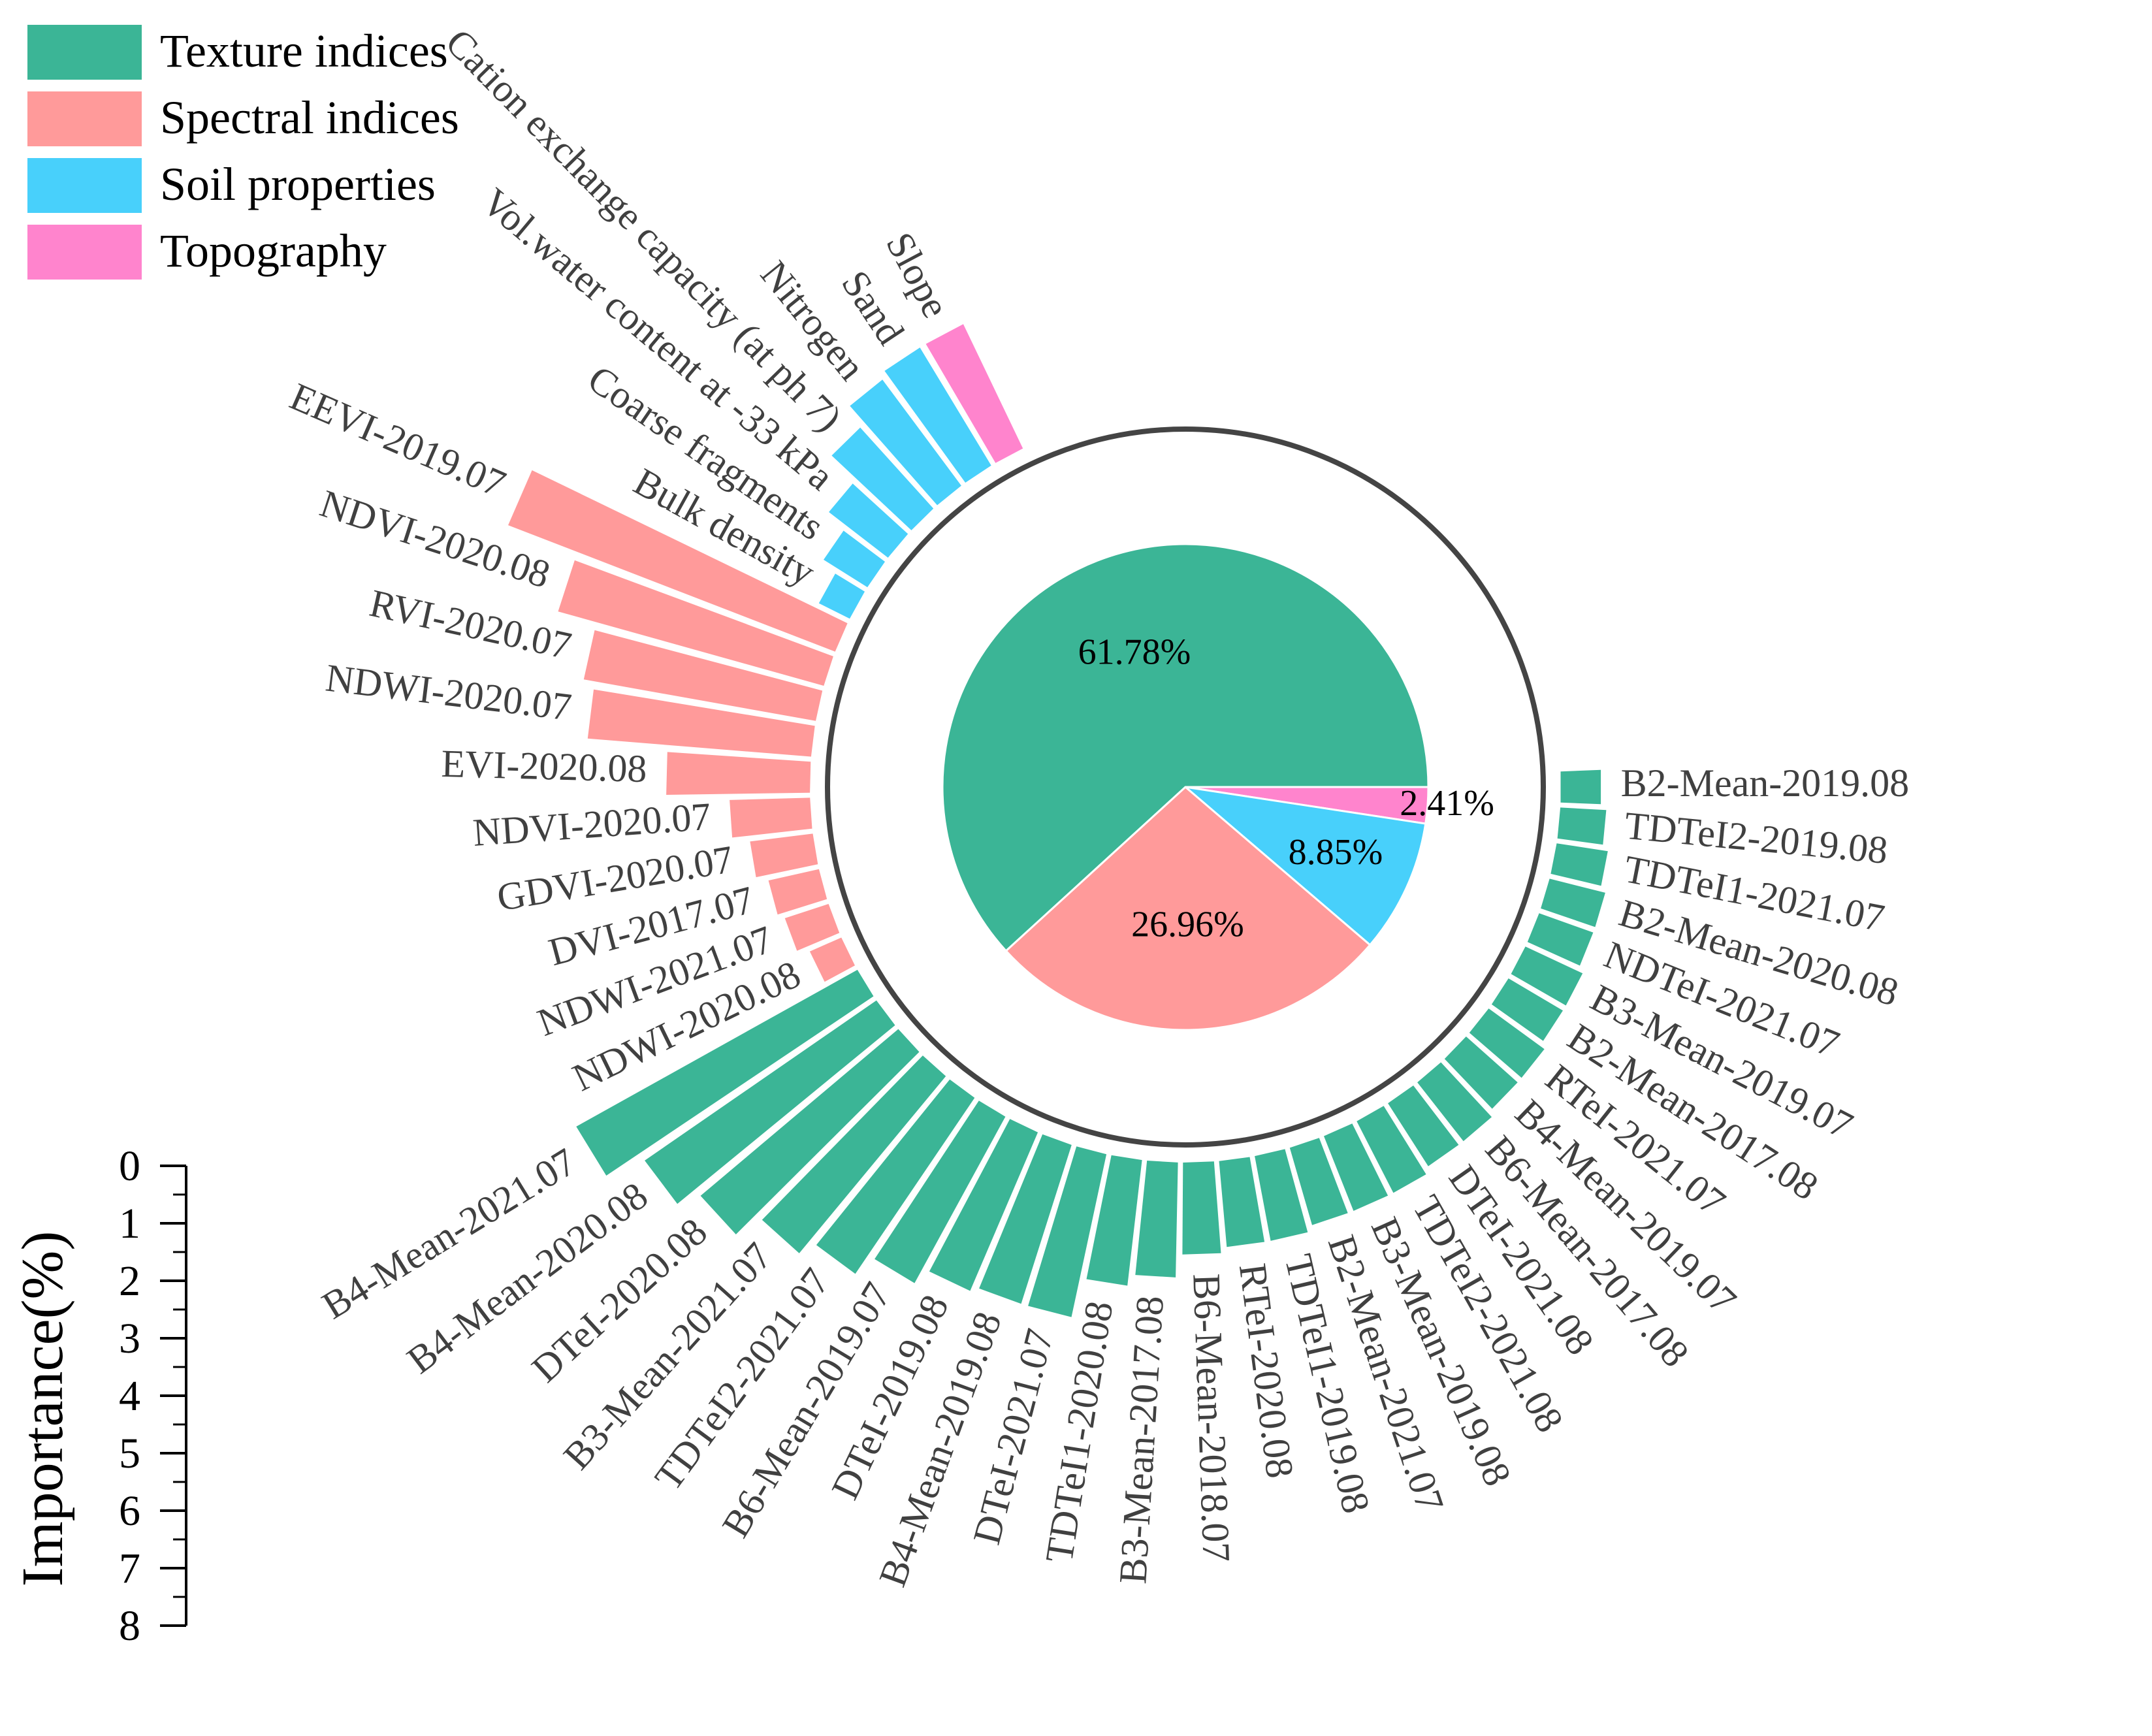  What do you see at coordinates (304, 51) in the screenshot?
I see `legend-label-texture-indices: Texture indices` at bounding box center [304, 51].